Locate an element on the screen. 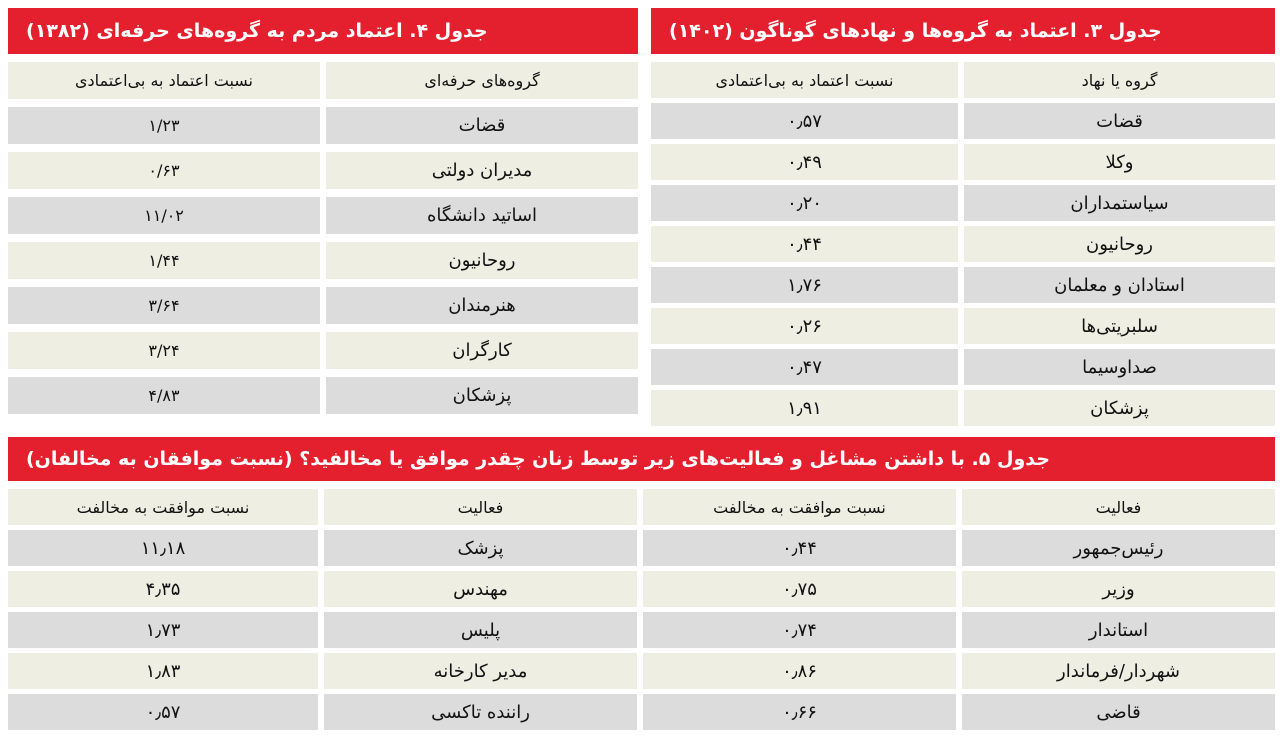 Image resolution: width=1280 pixels, height=738 pixels. label-cell: پزشک is located at coordinates (480, 548).